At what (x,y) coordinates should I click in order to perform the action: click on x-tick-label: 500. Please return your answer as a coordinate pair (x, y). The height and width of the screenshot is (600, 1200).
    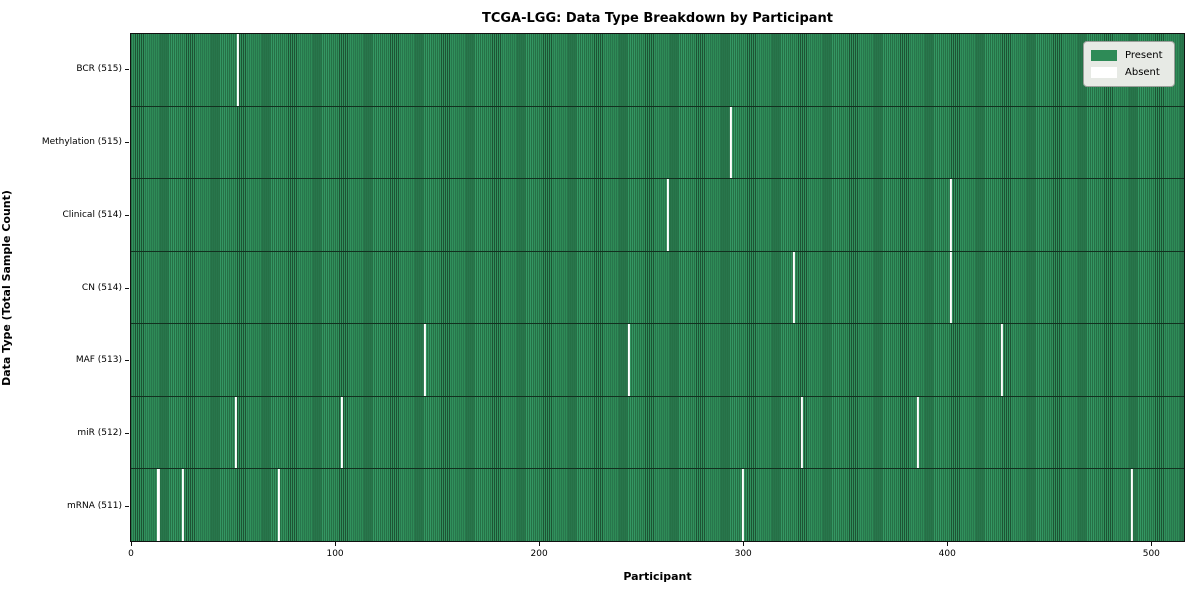
    Looking at the image, I should click on (1151, 554).